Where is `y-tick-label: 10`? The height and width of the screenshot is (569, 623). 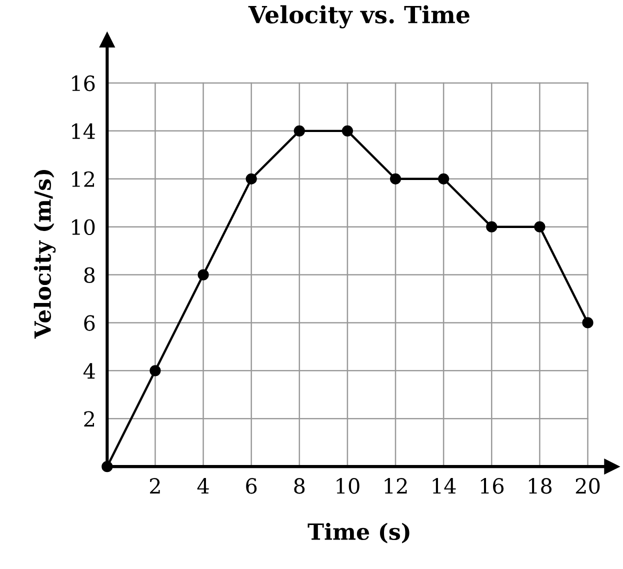 y-tick-label: 10 is located at coordinates (83, 227).